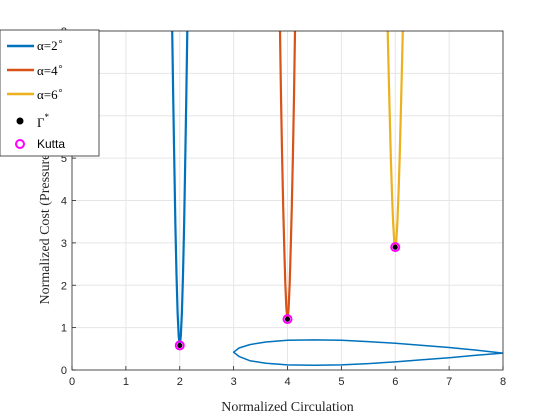 This screenshot has height=417, width=556. I want to click on legend-label-alpha-2: α=2∘, so click(50, 44).